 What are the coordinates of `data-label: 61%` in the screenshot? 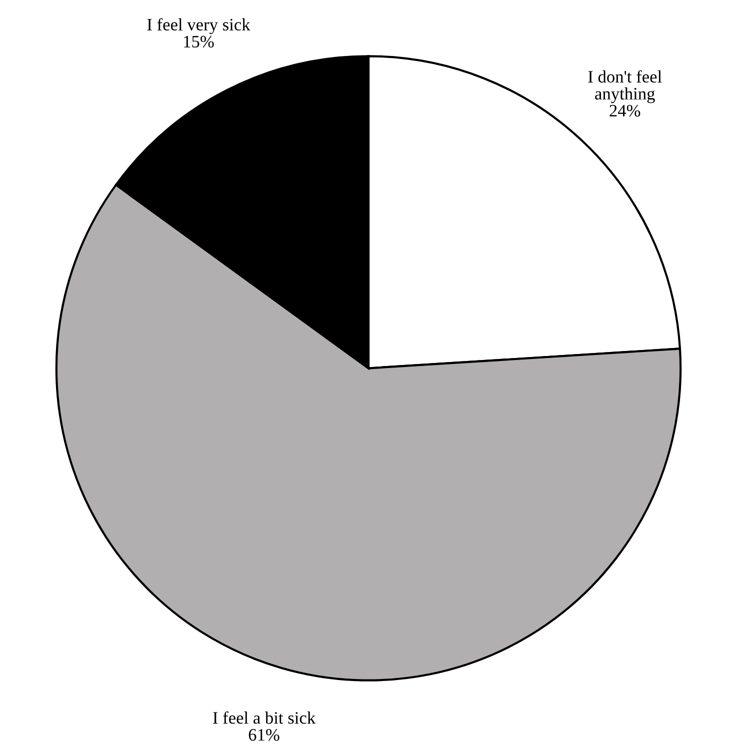 It's located at (264, 734).